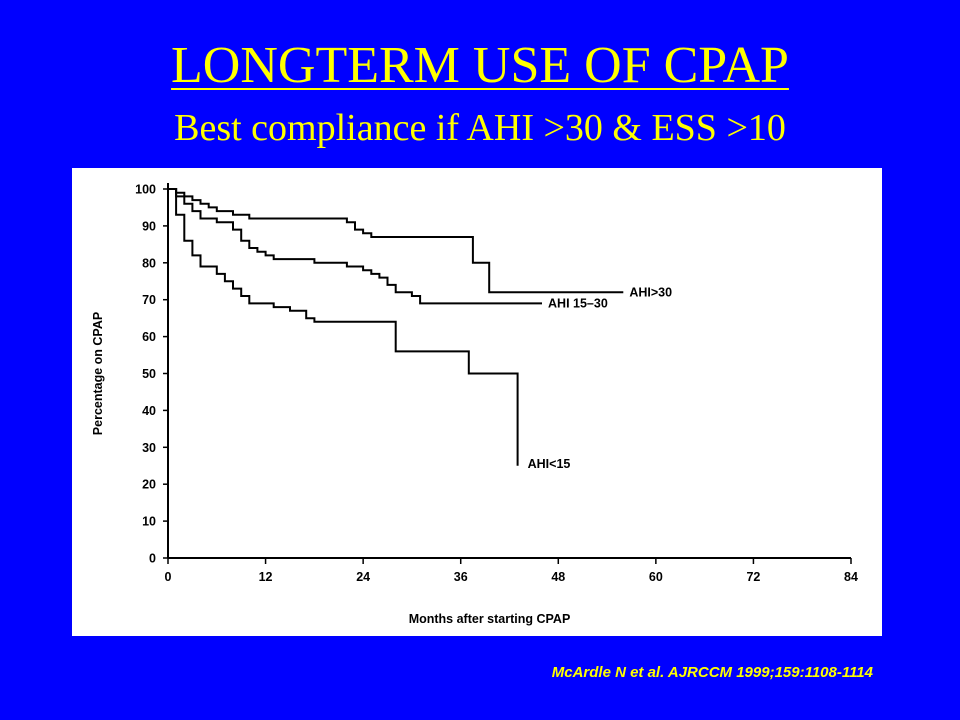 The width and height of the screenshot is (960, 720). I want to click on chart-series-labels: AHI>30 AHI 15–30 AHI<15, so click(600, 377).